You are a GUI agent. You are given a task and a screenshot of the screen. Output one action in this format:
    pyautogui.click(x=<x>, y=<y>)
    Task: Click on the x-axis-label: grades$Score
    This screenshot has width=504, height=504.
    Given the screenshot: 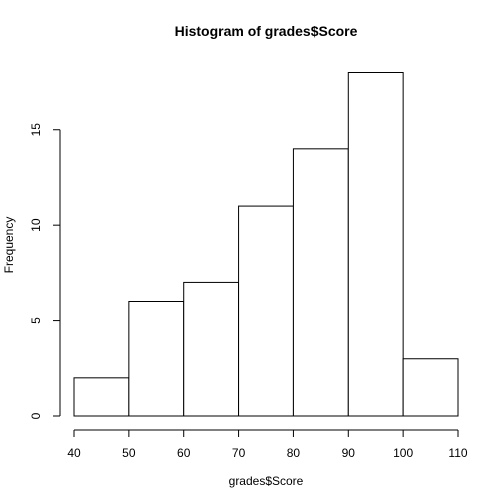 What is the action you would take?
    pyautogui.click(x=266, y=481)
    